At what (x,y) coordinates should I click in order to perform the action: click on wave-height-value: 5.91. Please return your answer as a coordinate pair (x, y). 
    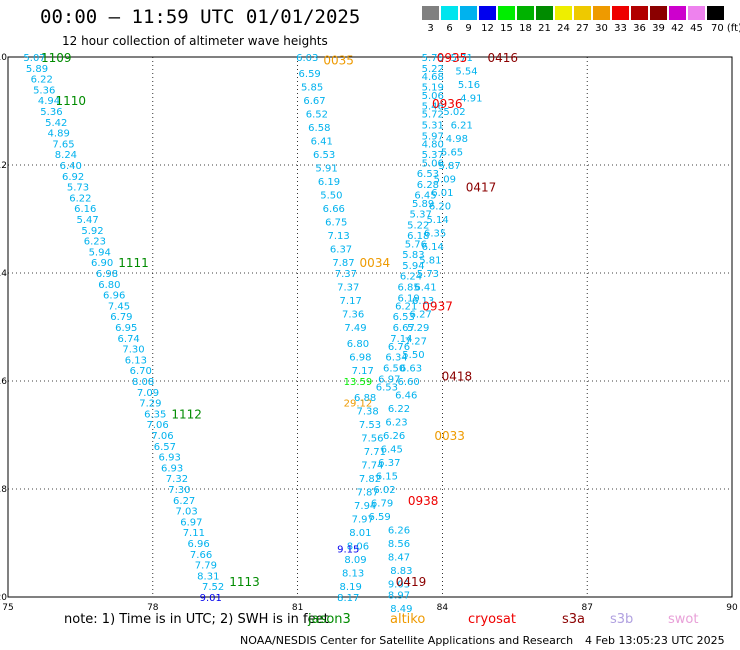
    Looking at the image, I should click on (326, 169).